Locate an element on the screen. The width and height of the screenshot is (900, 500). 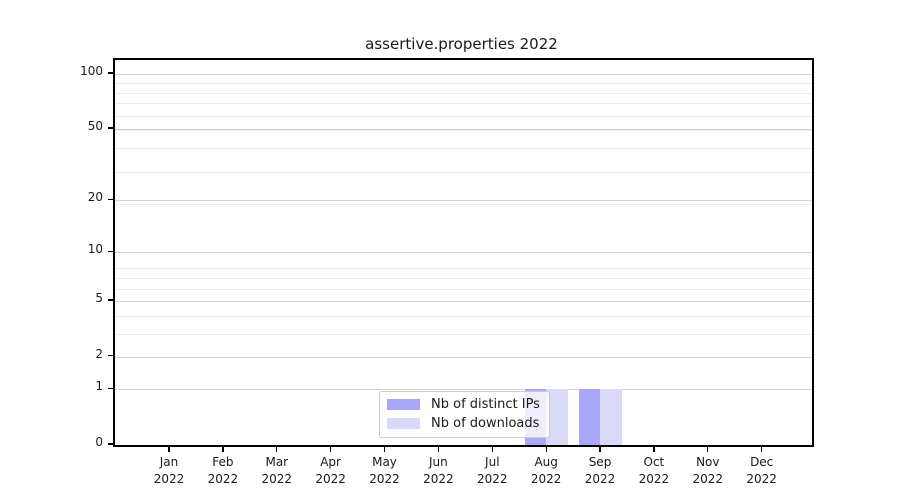
y-tick-label: 0 is located at coordinates (99, 442).